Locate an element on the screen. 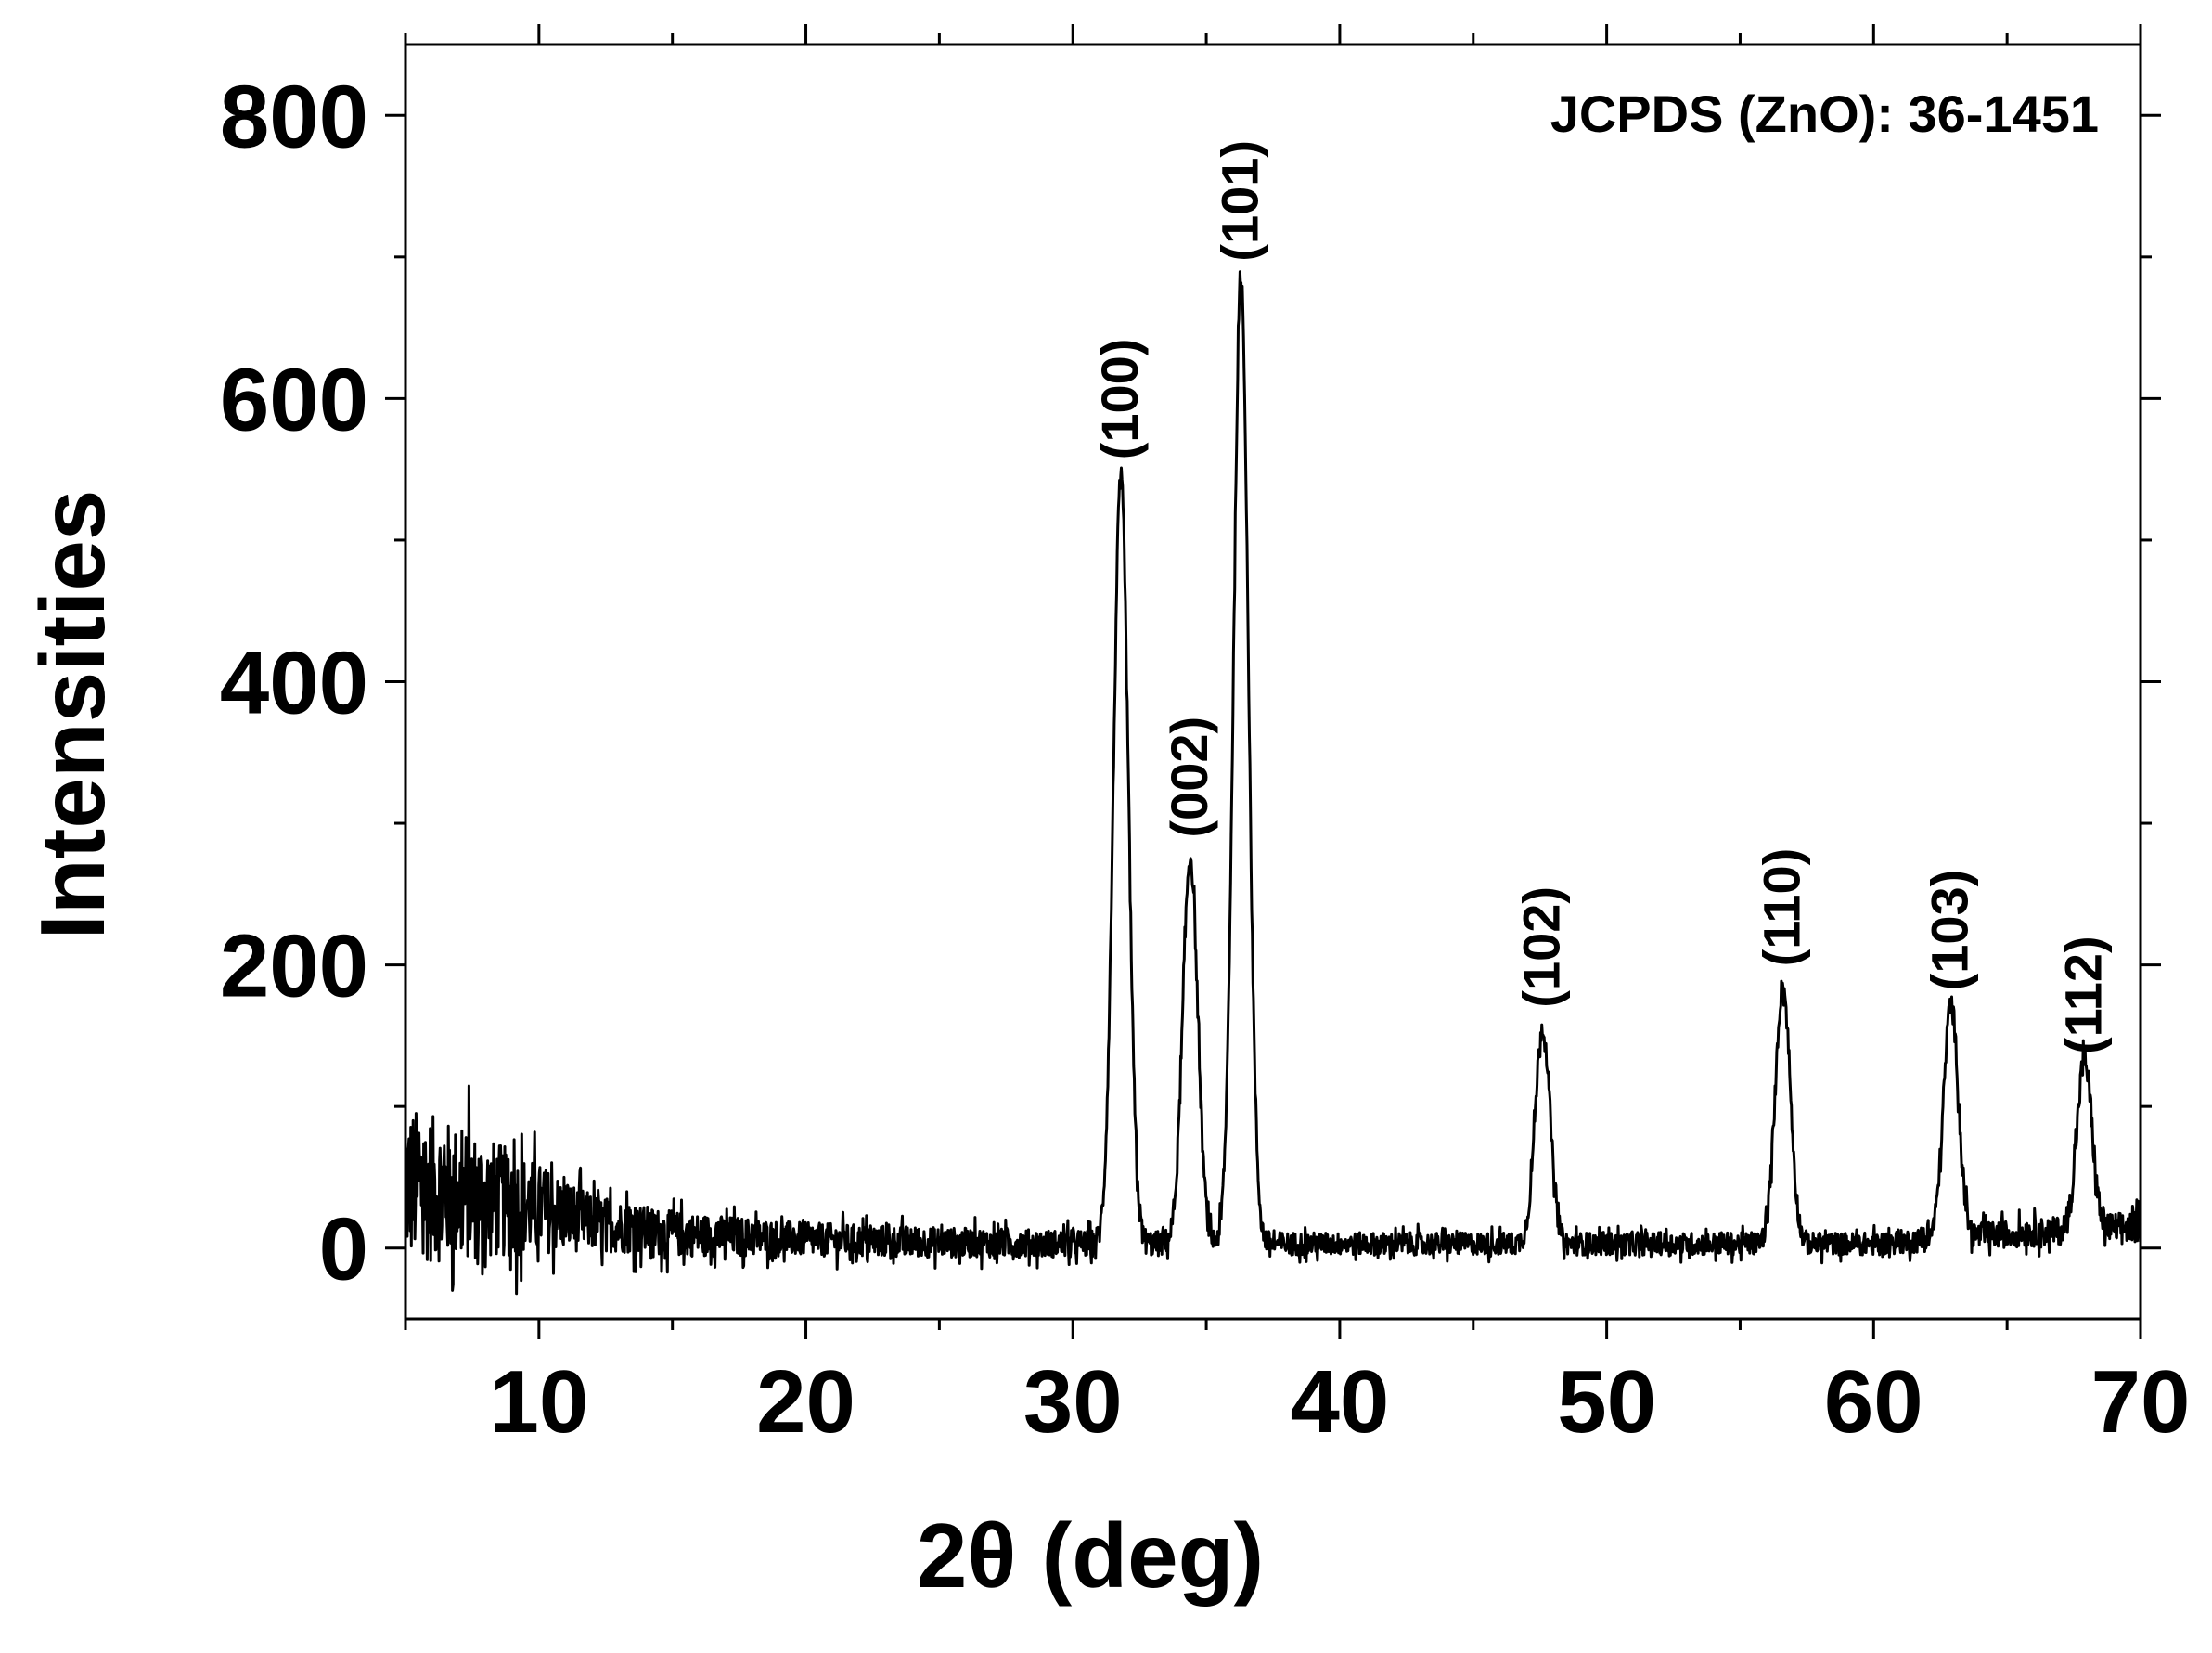 This screenshot has width=2212, height=1653. peak-label: (101) is located at coordinates (1240, 201).